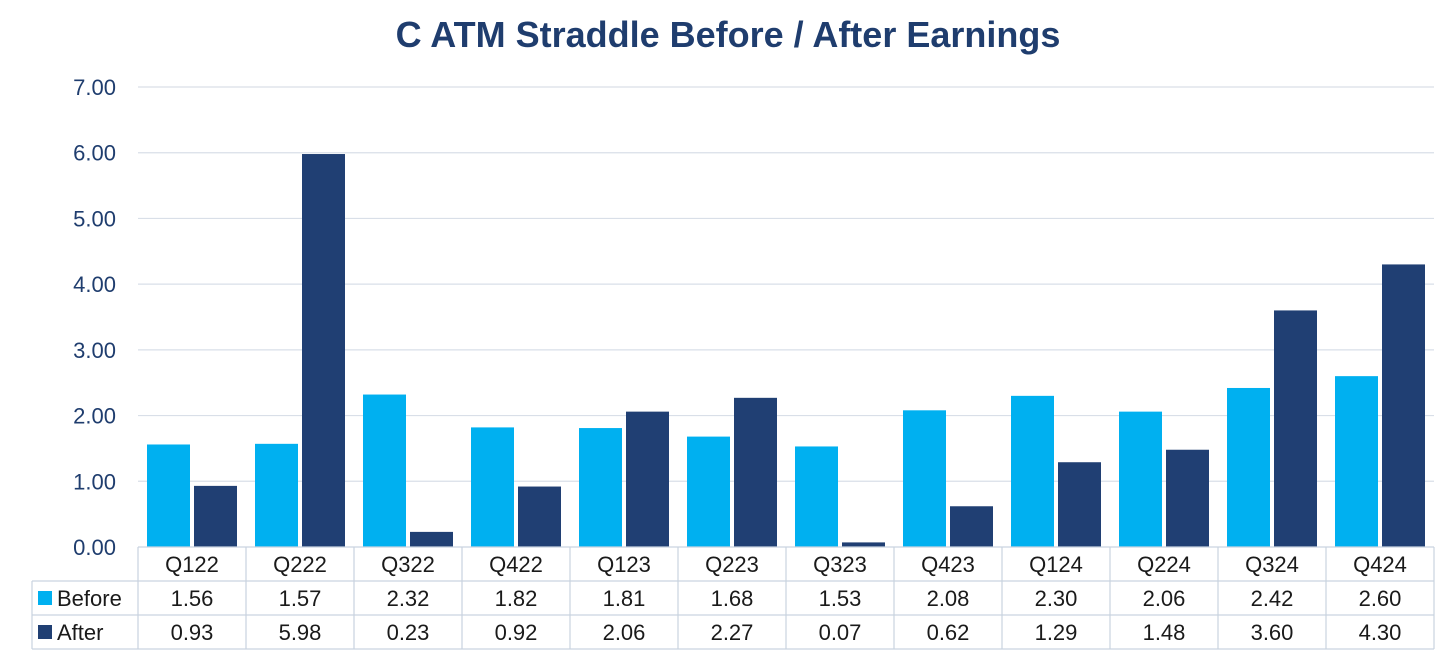 Image resolution: width=1456 pixels, height=660 pixels. Describe the element at coordinates (45, 632) in the screenshot. I see `legend-key-after` at that location.